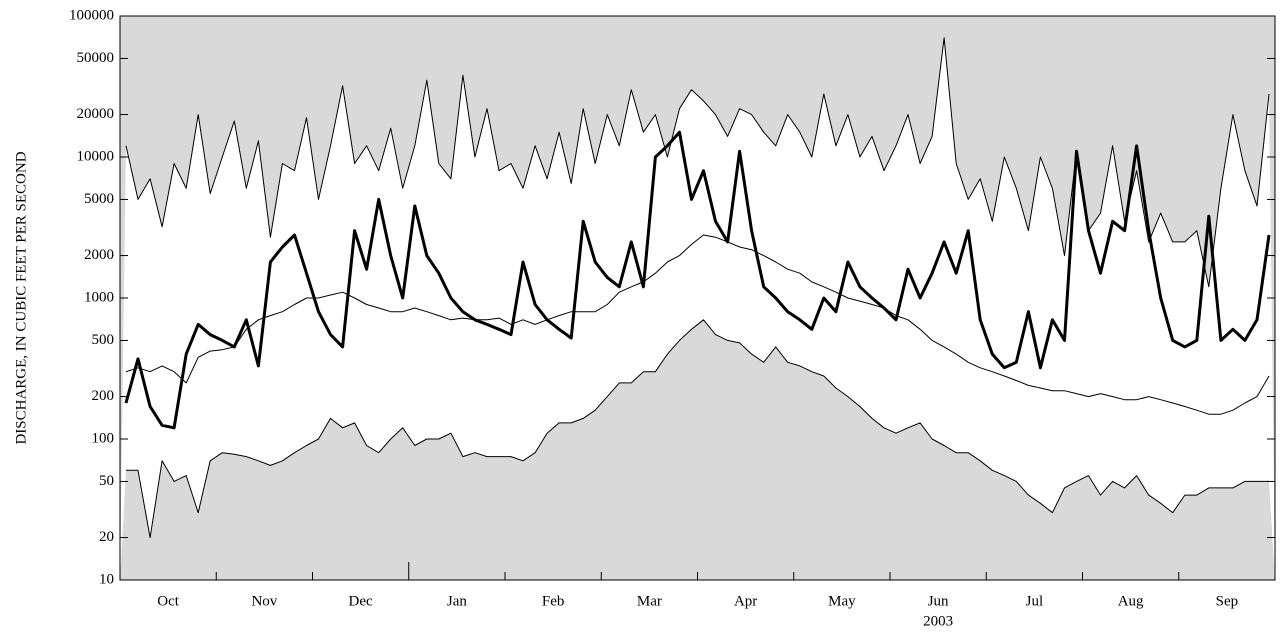 This screenshot has height=634, width=1280. What do you see at coordinates (103, 396) in the screenshot?
I see `y-tick-label: 200` at bounding box center [103, 396].